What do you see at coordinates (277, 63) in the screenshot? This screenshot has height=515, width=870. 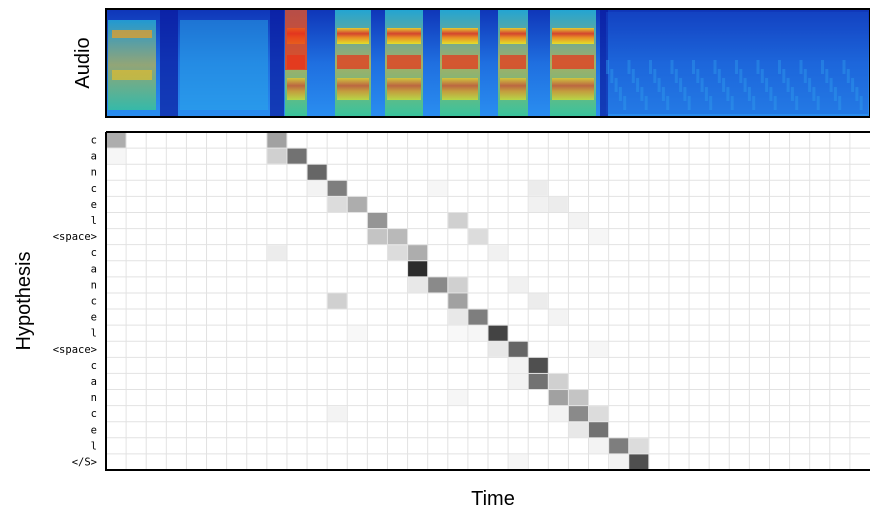 I see `spectrogram-dark-band` at bounding box center [277, 63].